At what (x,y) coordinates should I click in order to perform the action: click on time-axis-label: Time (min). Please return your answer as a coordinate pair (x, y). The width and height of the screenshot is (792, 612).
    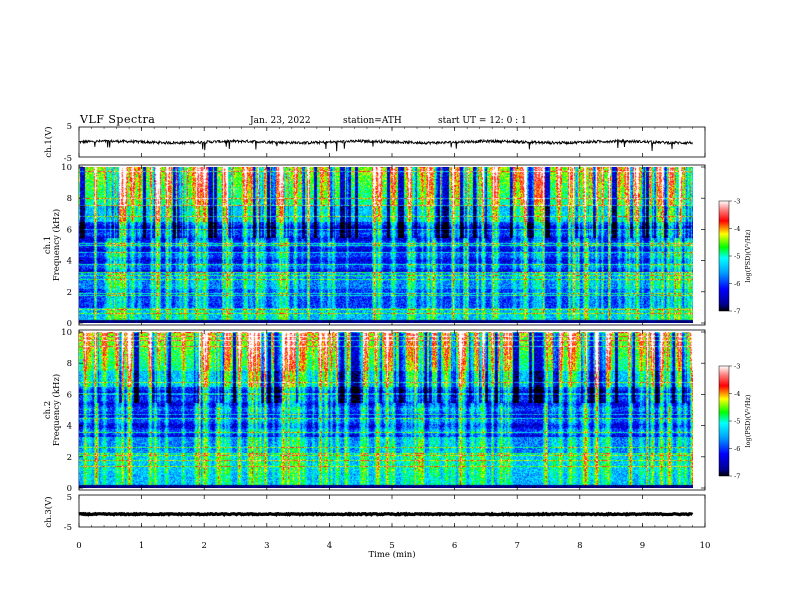
    Looking at the image, I should click on (391, 554).